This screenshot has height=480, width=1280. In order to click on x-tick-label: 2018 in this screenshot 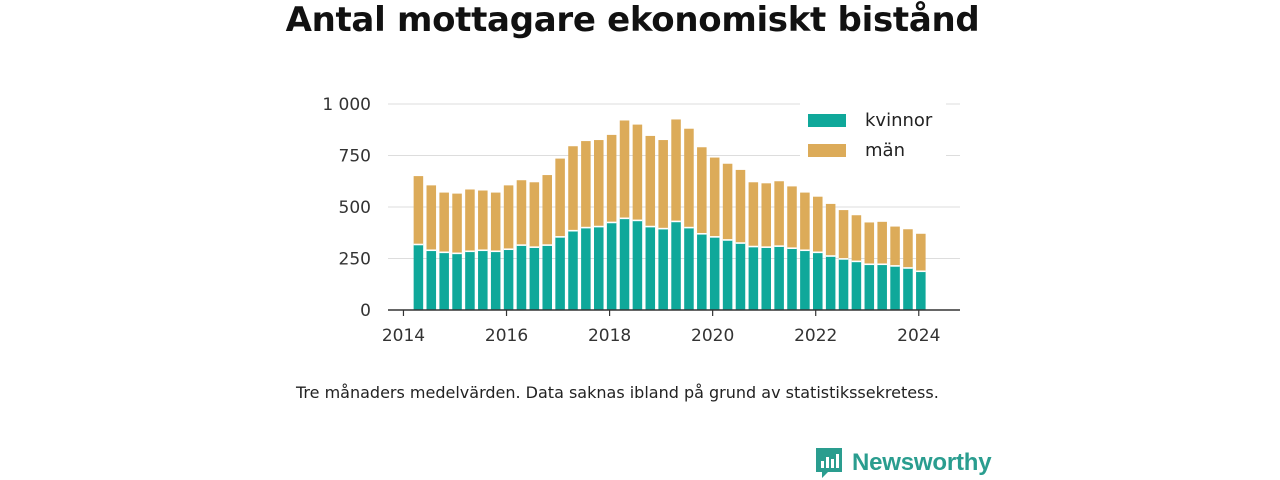, I will do `click(609, 336)`.